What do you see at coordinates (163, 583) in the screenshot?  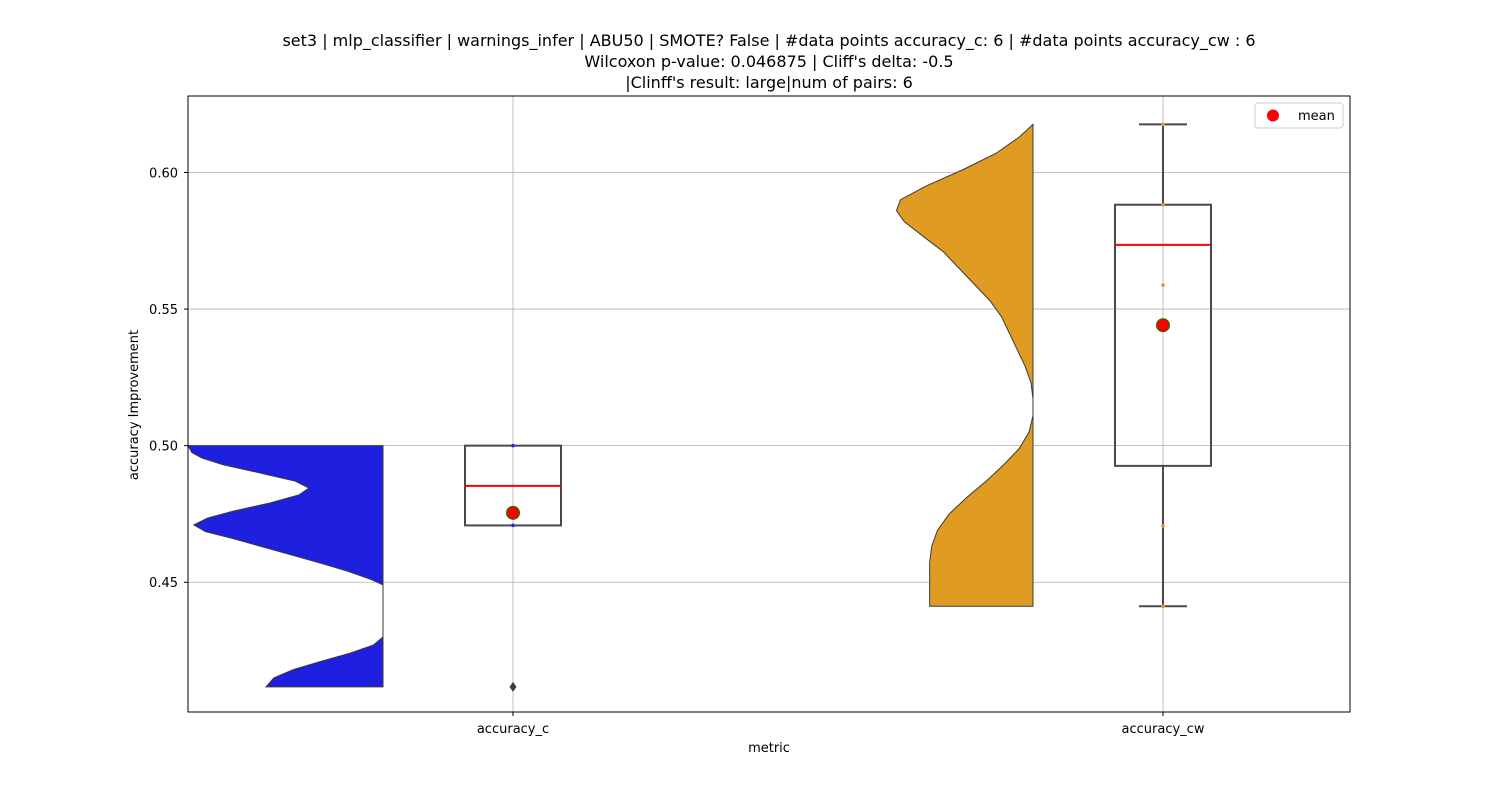 I see `y-tick-label: 0.45` at bounding box center [163, 583].